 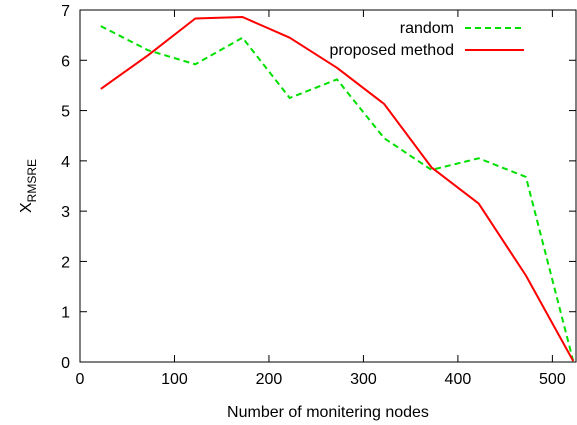 I want to click on y-axis-label-sub: RMSRE, so click(x=32, y=180).